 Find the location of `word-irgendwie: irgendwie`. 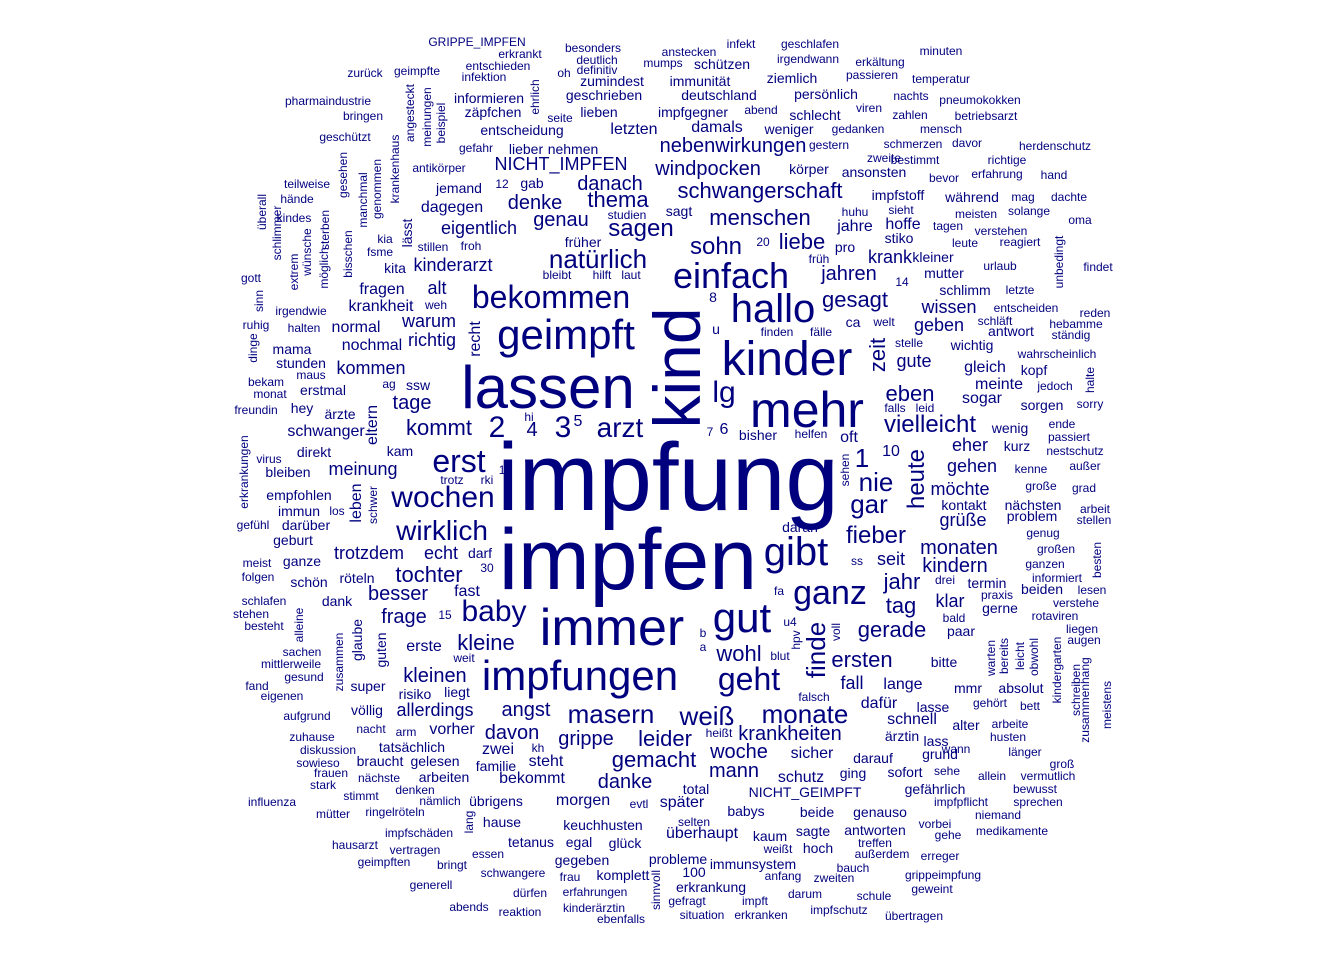

word-irgendwie: irgendwie is located at coordinates (301, 311).